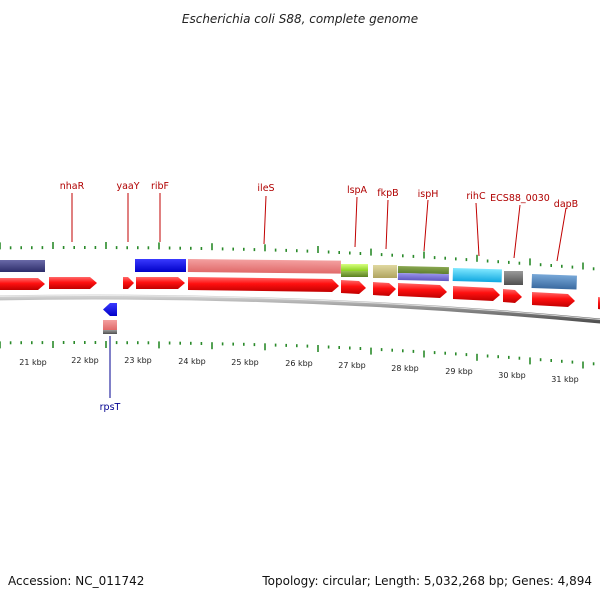 The height and width of the screenshot is (600, 600). I want to click on lower-tick-row, so click(297, 355).